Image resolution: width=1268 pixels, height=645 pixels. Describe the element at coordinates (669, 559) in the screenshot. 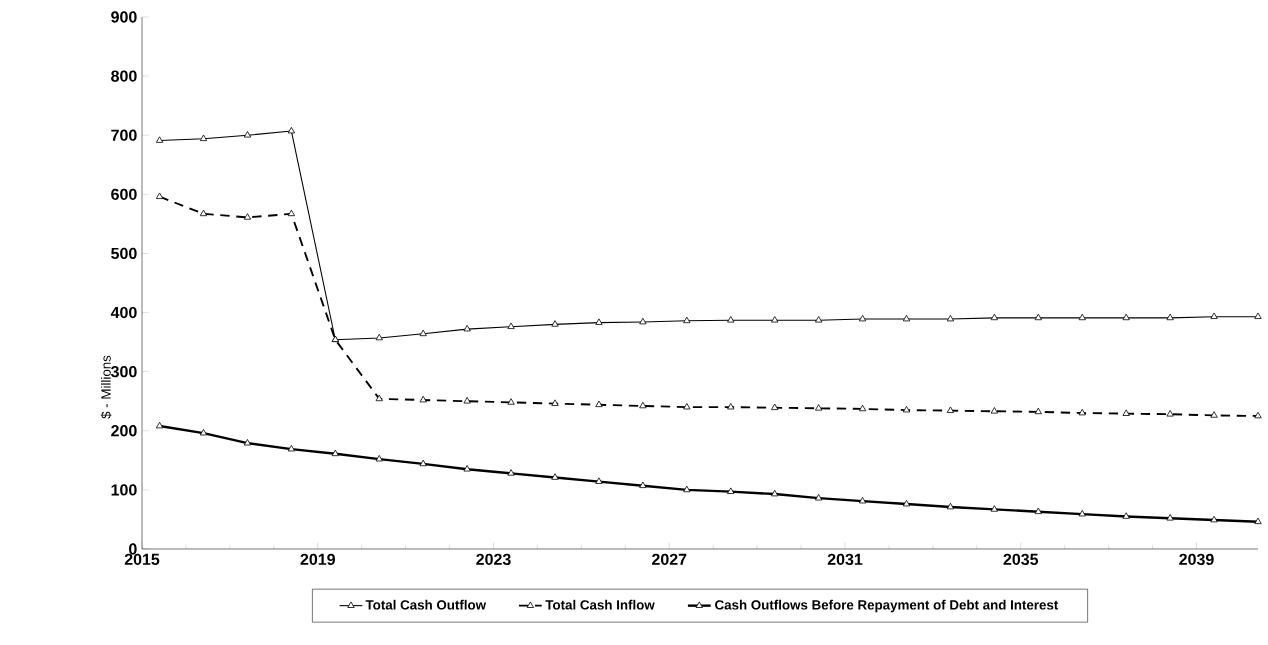

I see `x-tick-label: 2027` at that location.